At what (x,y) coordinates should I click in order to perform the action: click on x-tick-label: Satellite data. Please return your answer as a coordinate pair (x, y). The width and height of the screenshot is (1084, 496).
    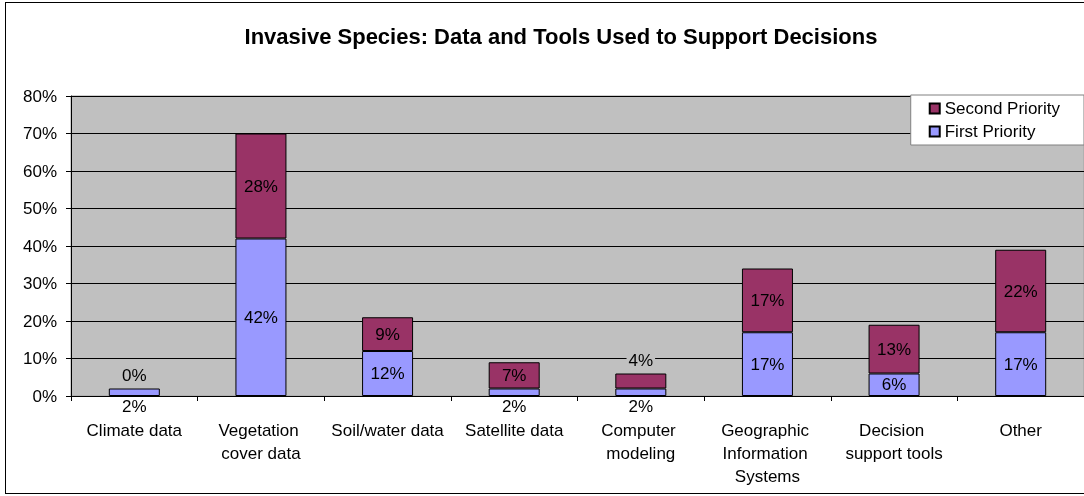
    Looking at the image, I should click on (514, 430).